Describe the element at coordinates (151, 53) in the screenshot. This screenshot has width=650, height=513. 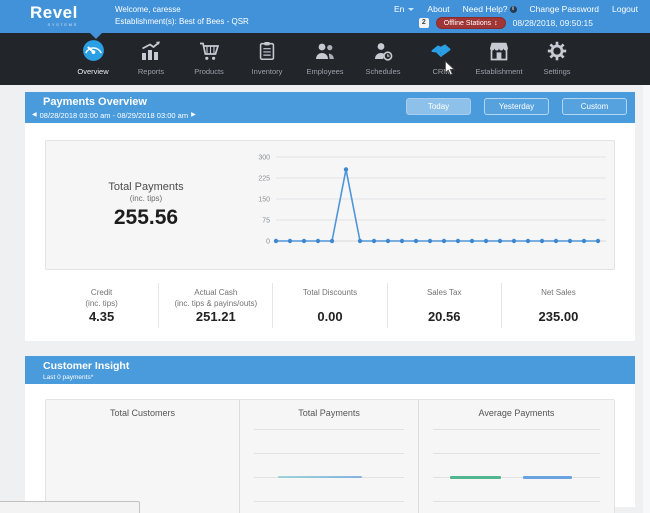
I see `reports-icon` at that location.